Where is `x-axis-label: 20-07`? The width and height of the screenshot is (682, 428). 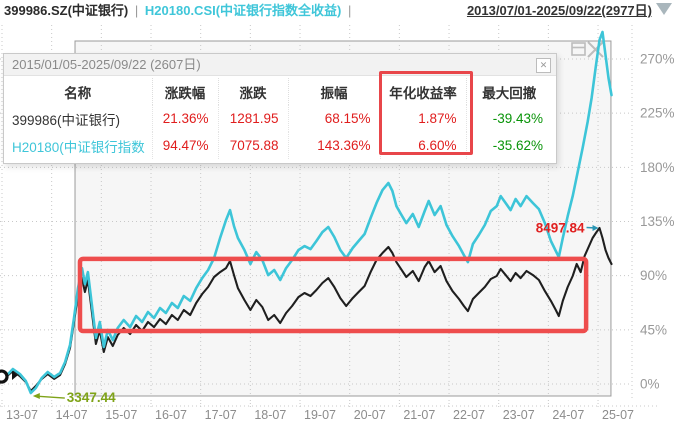 x-axis-label: 20-07 is located at coordinates (370, 415).